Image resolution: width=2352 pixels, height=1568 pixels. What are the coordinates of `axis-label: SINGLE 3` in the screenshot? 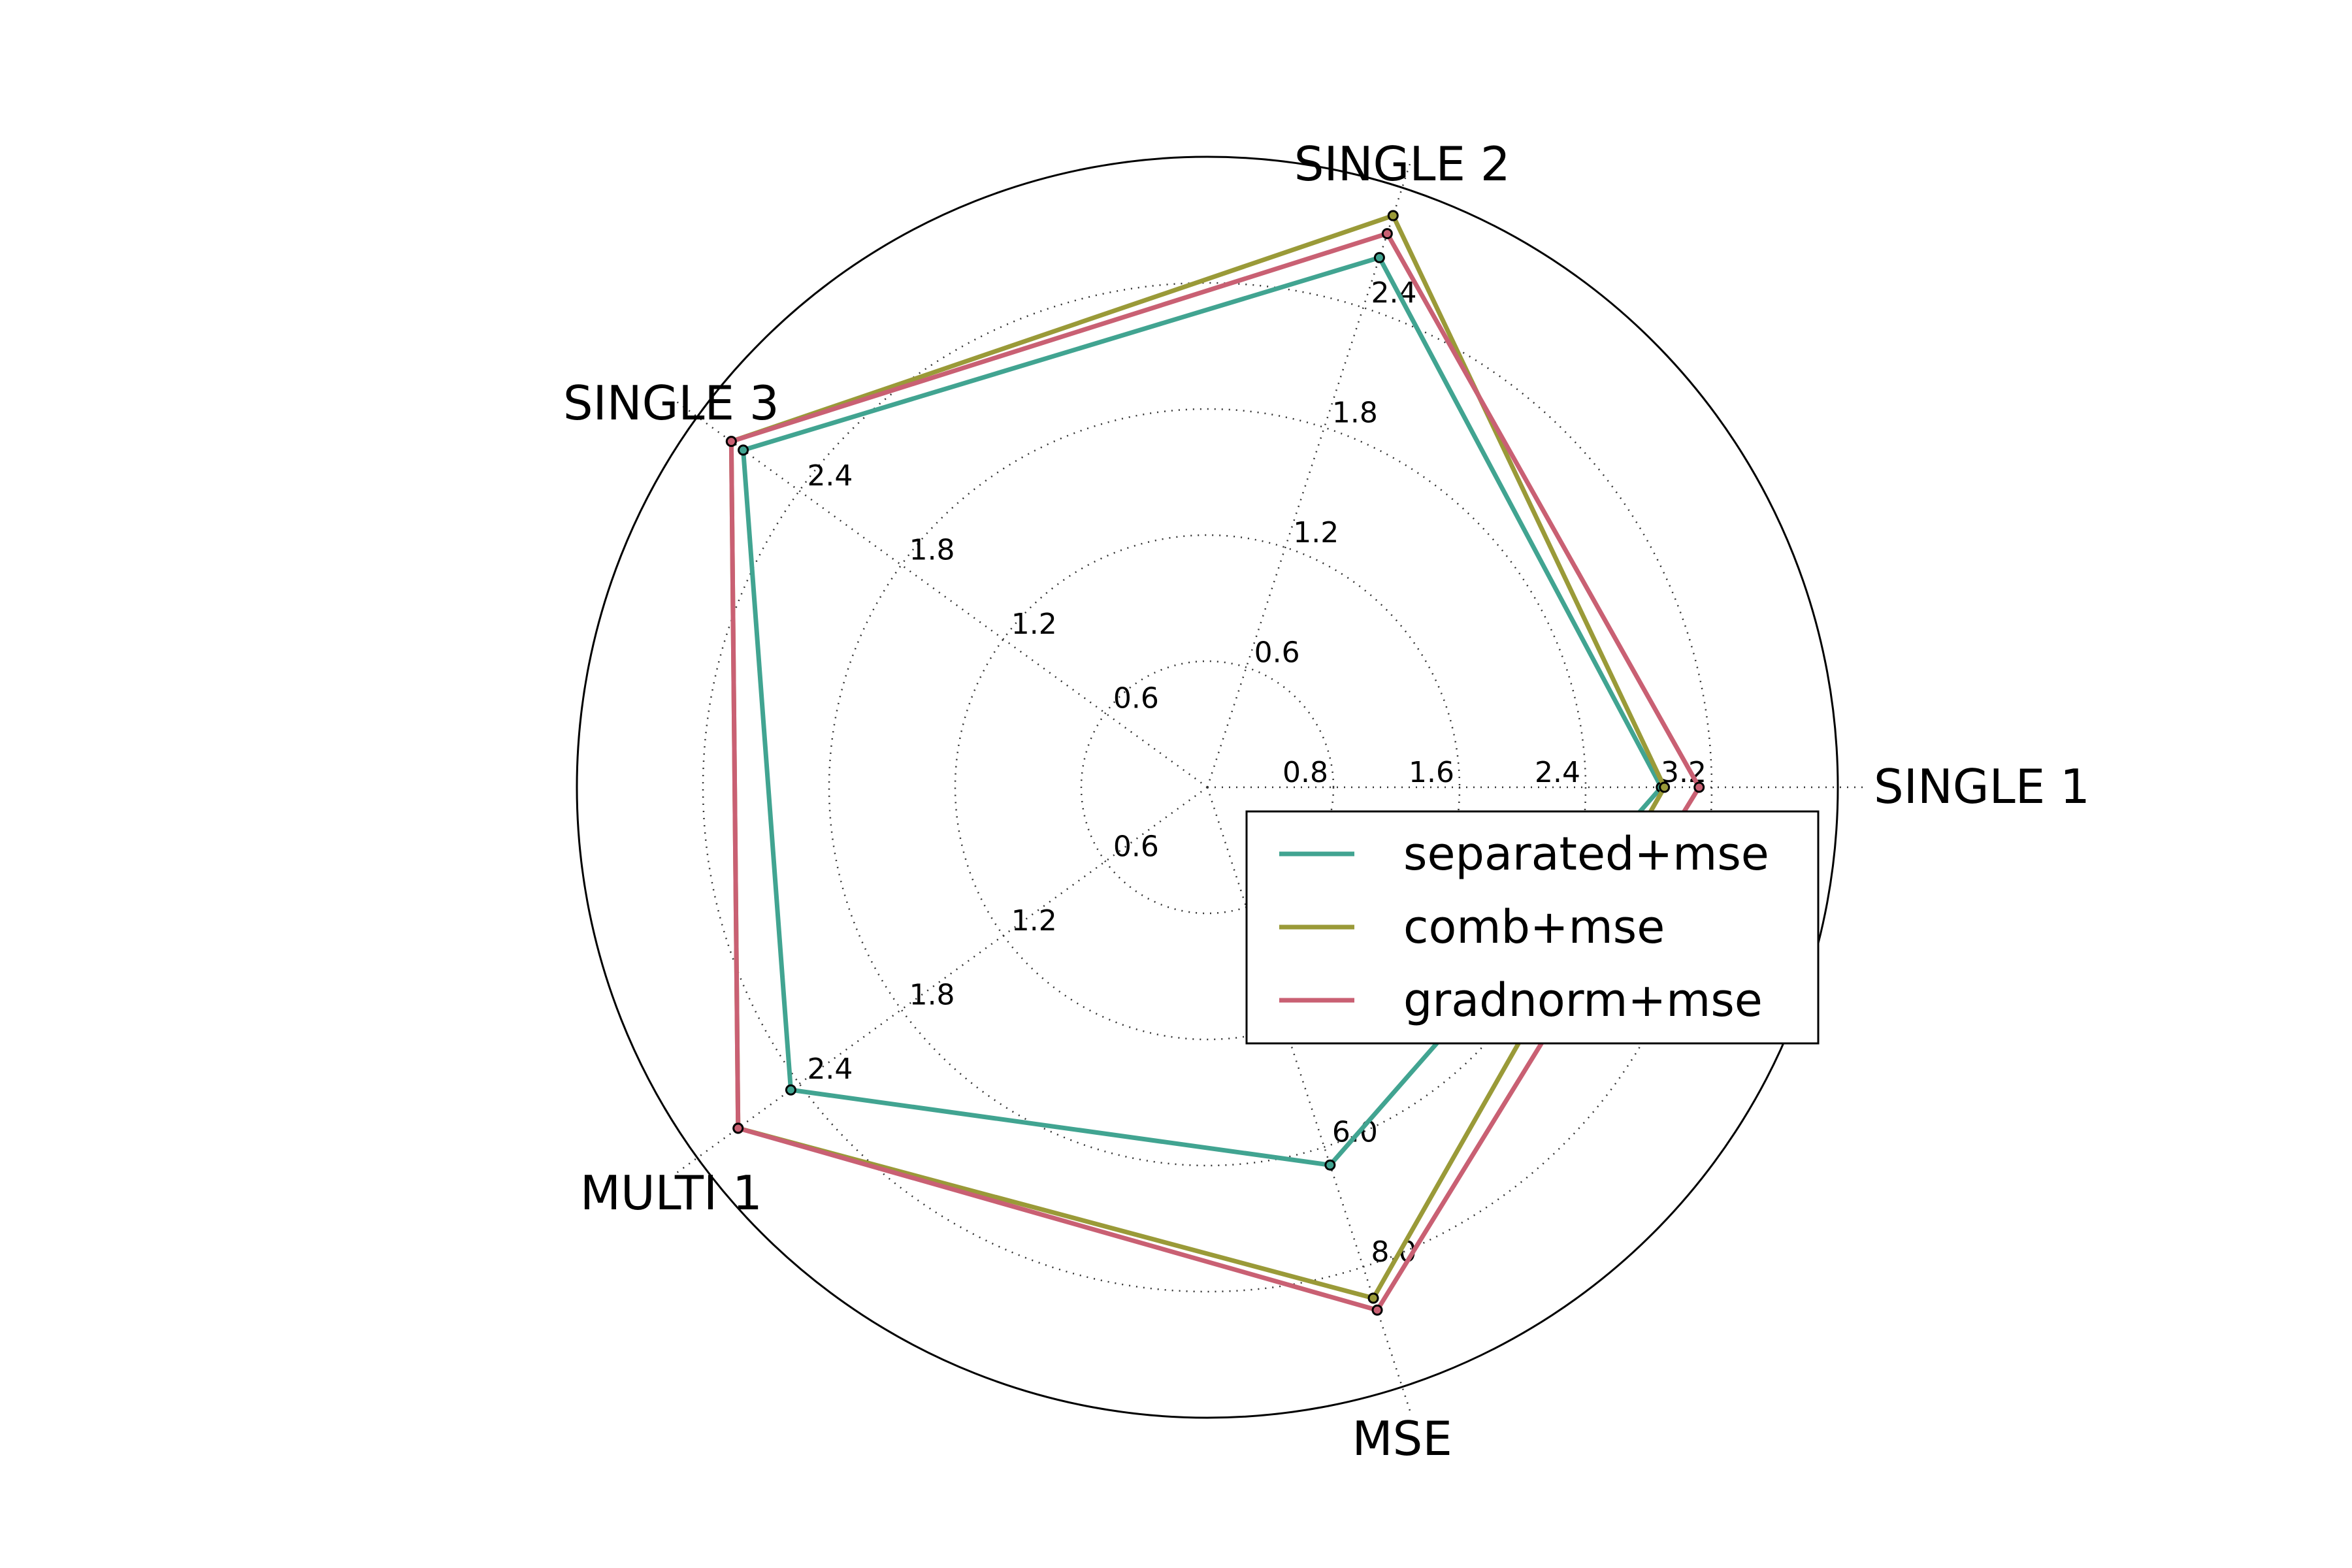 It's located at (671, 403).